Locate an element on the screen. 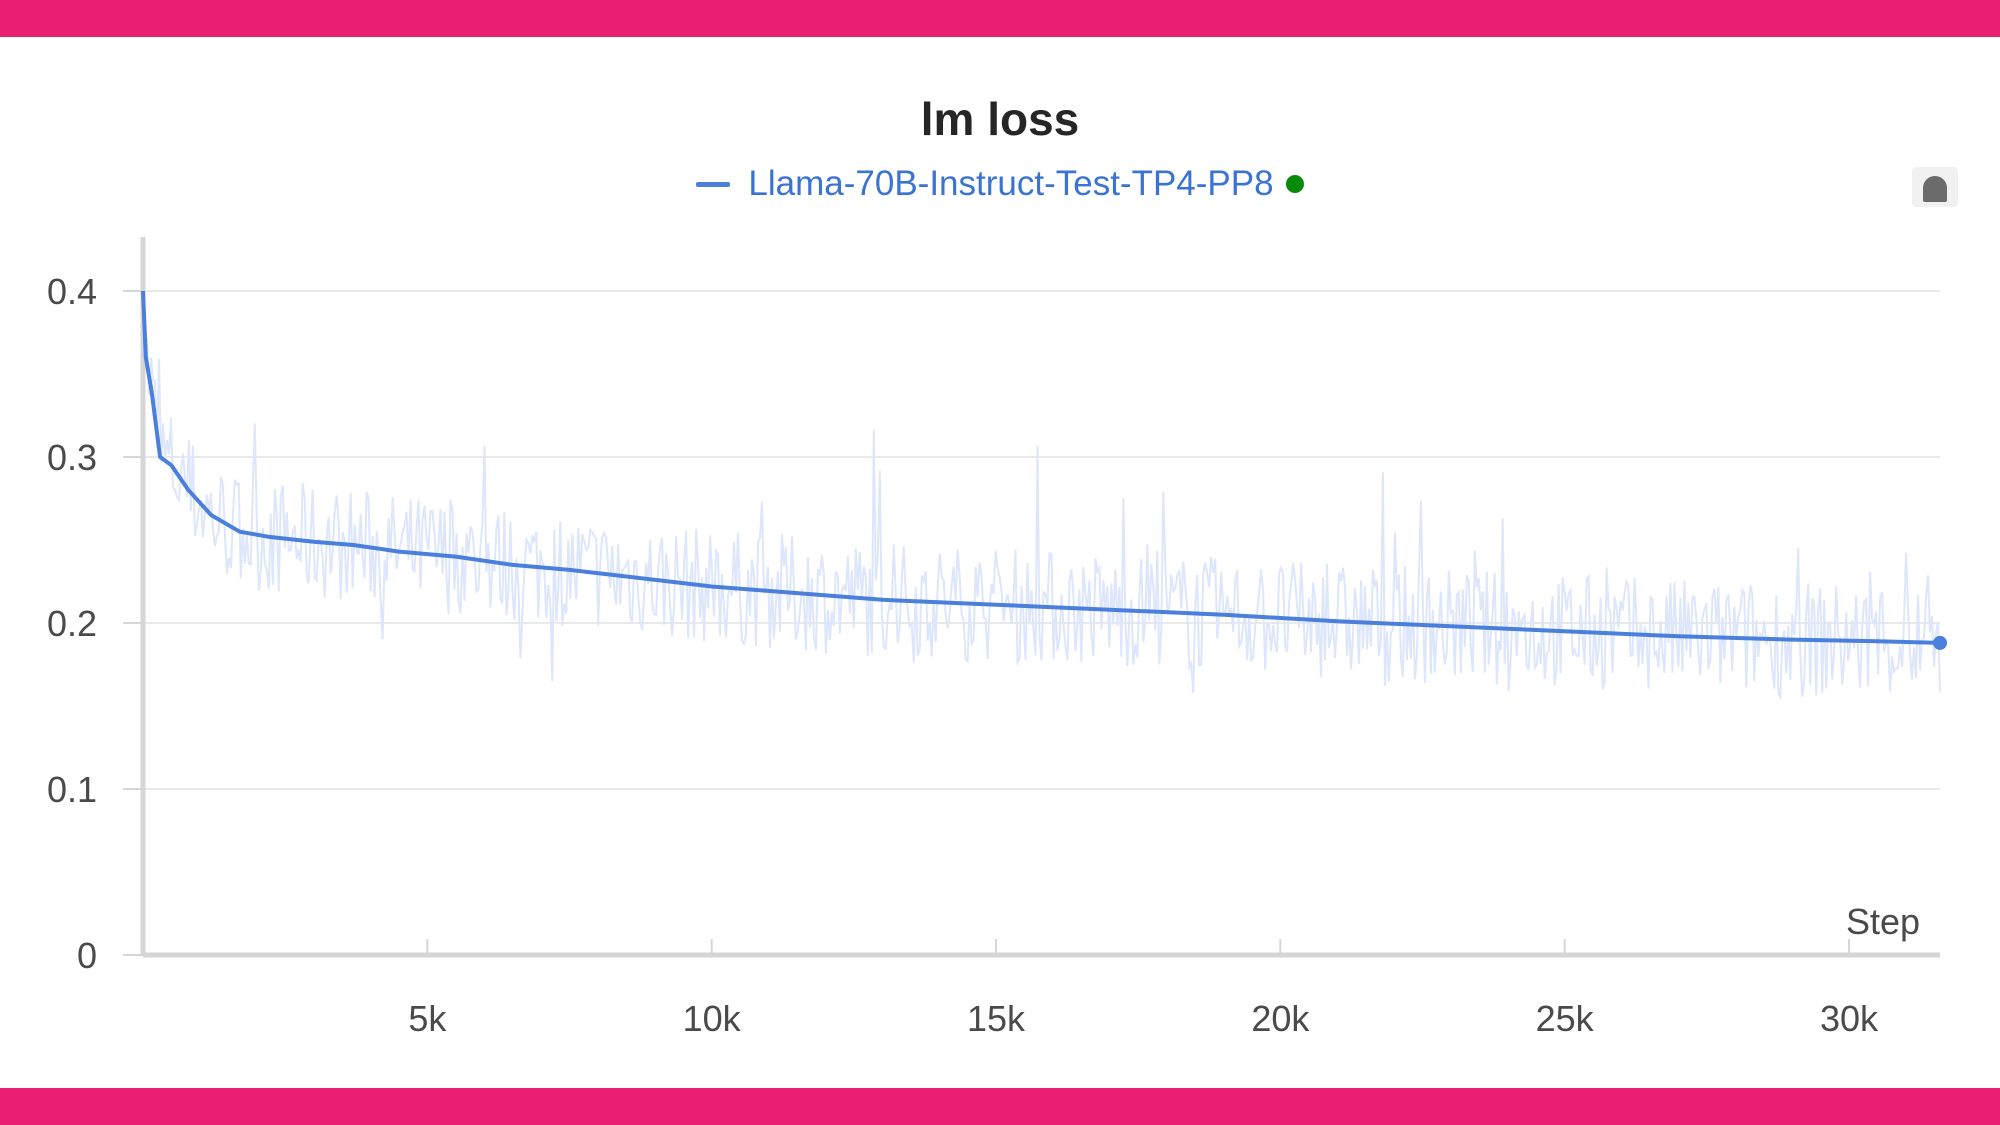 This screenshot has height=1125, width=2000. lock-icon is located at coordinates (1935, 187).